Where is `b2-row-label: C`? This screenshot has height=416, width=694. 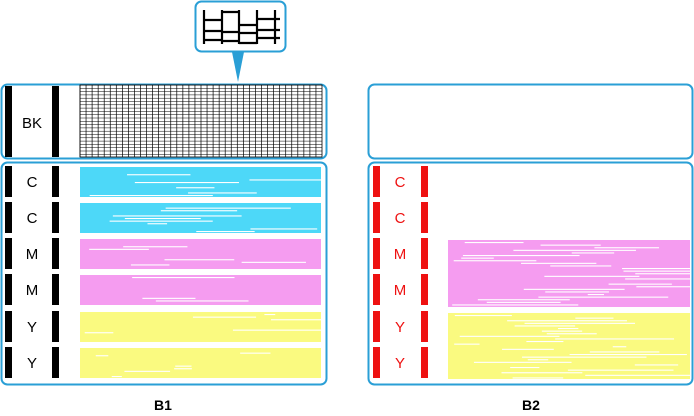
b2-row-label: C is located at coordinates (400, 182).